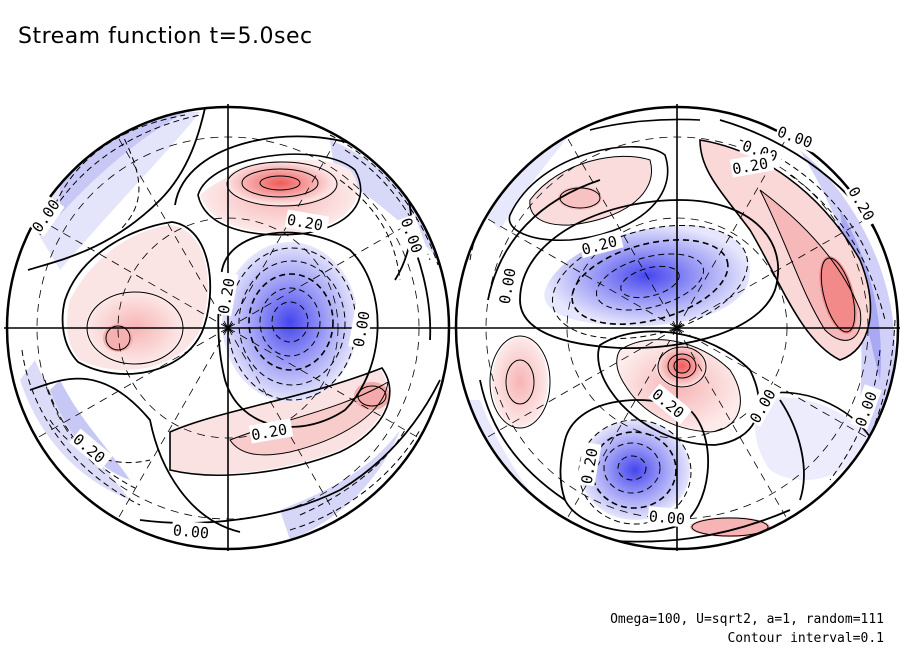 Image resolution: width=904 pixels, height=654 pixels. What do you see at coordinates (805, 638) in the screenshot?
I see `contour-interval-caption: Contour interval=0.1` at bounding box center [805, 638].